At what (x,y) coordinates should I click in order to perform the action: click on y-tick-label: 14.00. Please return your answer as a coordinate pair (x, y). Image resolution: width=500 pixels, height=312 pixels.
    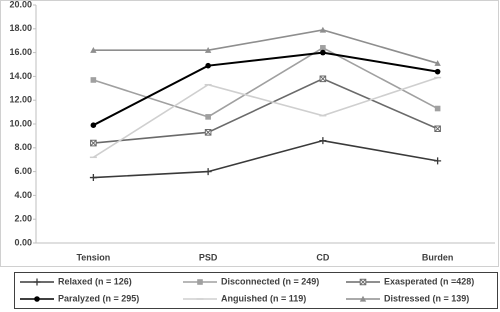
    Looking at the image, I should click on (20, 76).